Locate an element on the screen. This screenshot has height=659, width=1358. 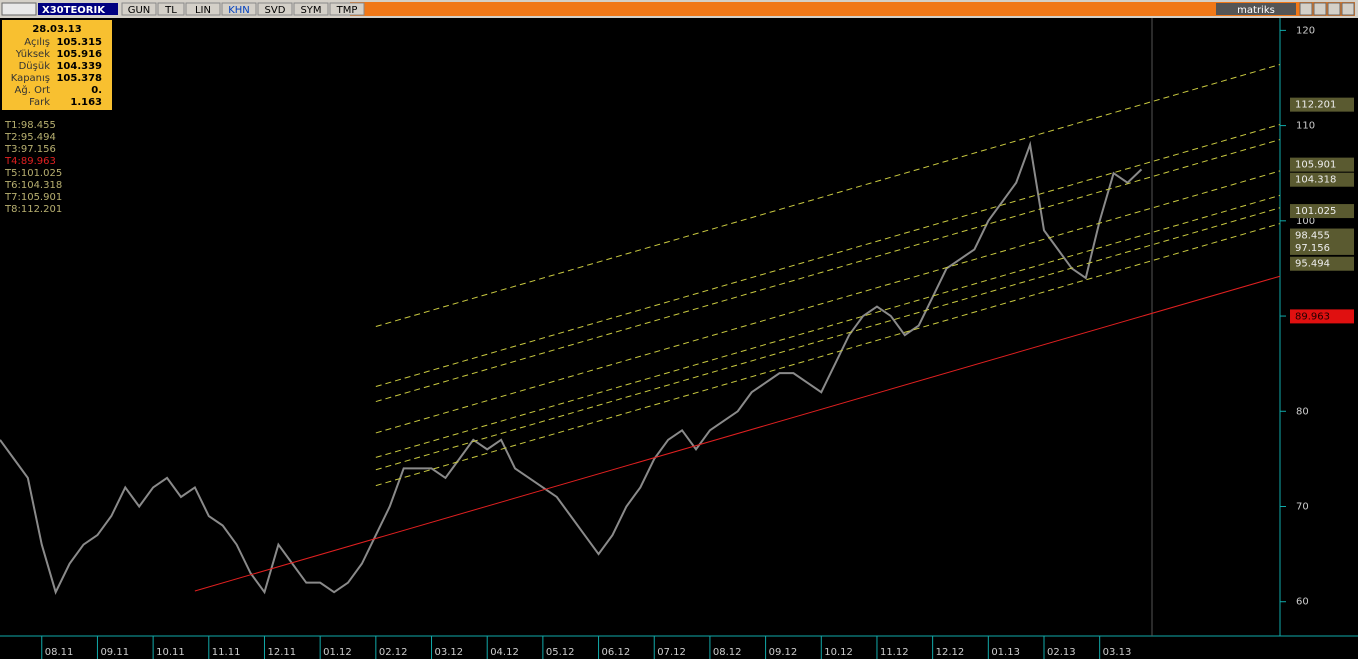
maximize is located at coordinates (1334, 9).